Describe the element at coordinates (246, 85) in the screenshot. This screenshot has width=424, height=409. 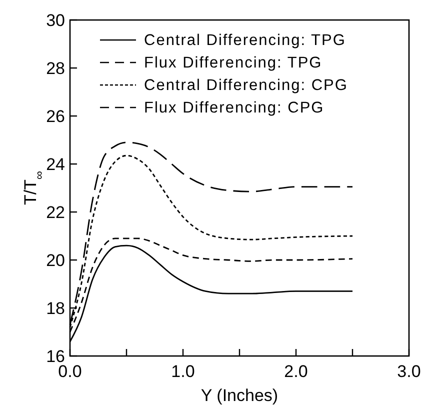
I see `legend-label: Central Differencing: CPG` at that location.